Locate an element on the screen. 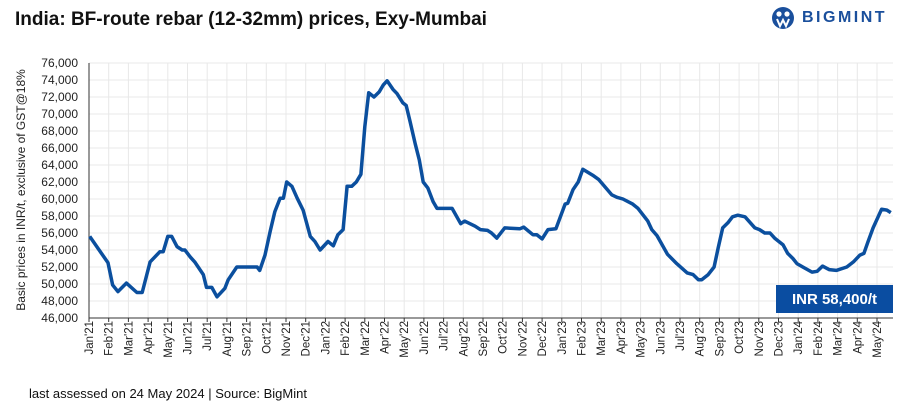 Image resolution: width=913 pixels, height=408 pixels. x-tick-label: Feb'24 is located at coordinates (819, 337).